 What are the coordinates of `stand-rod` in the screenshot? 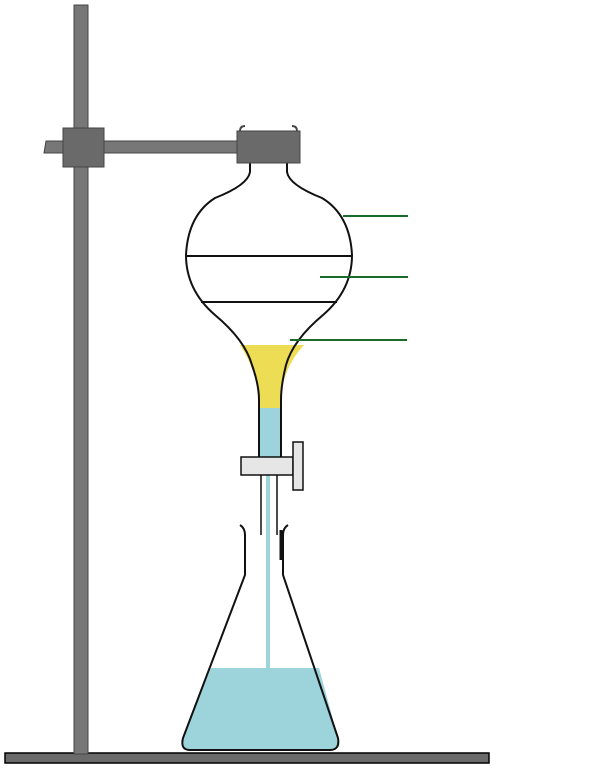 It's located at (81, 379).